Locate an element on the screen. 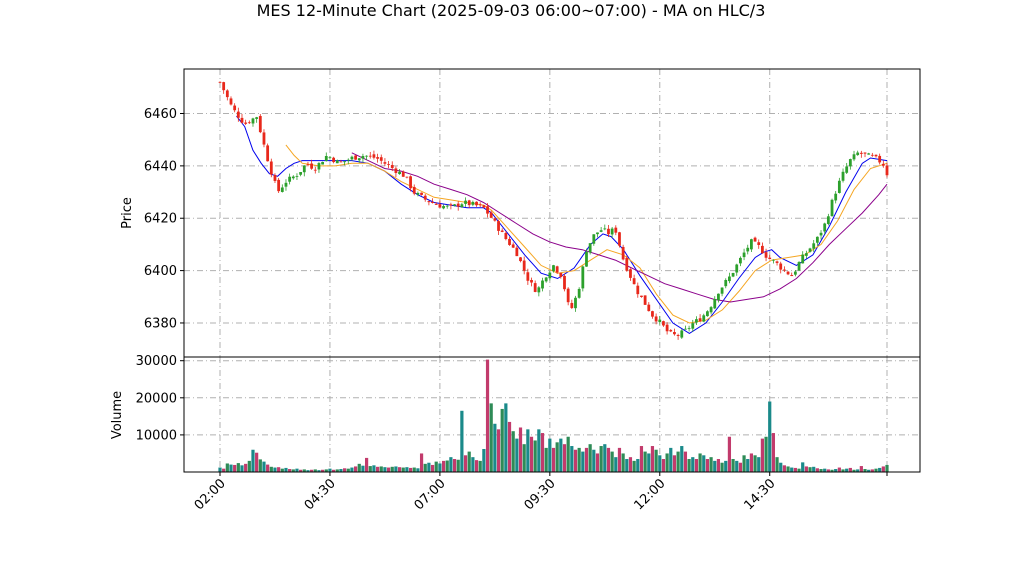  price-tick-label: 6420 is located at coordinates (160, 219).